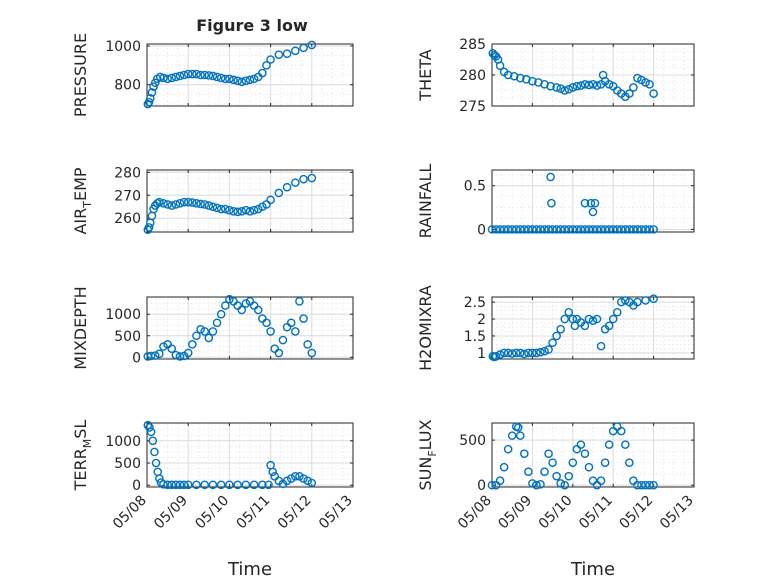 This screenshot has width=778, height=583. Describe the element at coordinates (425, 474) in the screenshot. I see `y-axis-label-main: SUN` at that location.